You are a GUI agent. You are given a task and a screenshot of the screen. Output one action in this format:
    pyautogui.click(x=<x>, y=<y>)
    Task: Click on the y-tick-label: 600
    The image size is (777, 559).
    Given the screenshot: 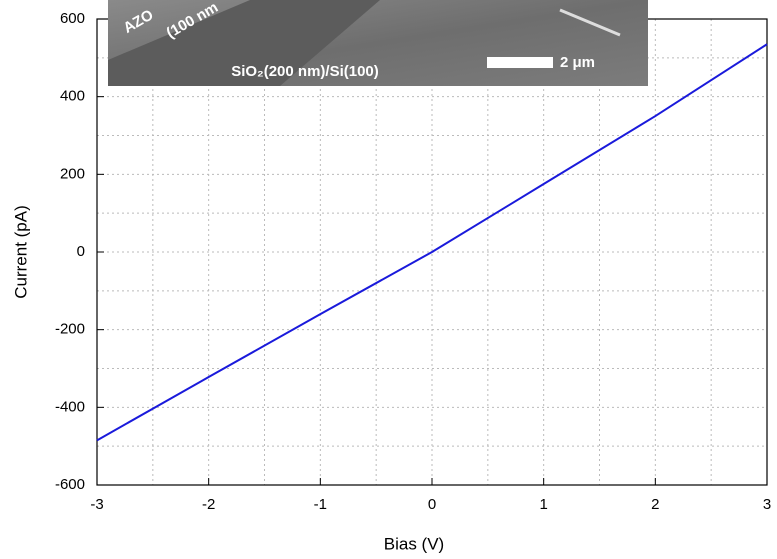 What is the action you would take?
    pyautogui.click(x=72, y=18)
    